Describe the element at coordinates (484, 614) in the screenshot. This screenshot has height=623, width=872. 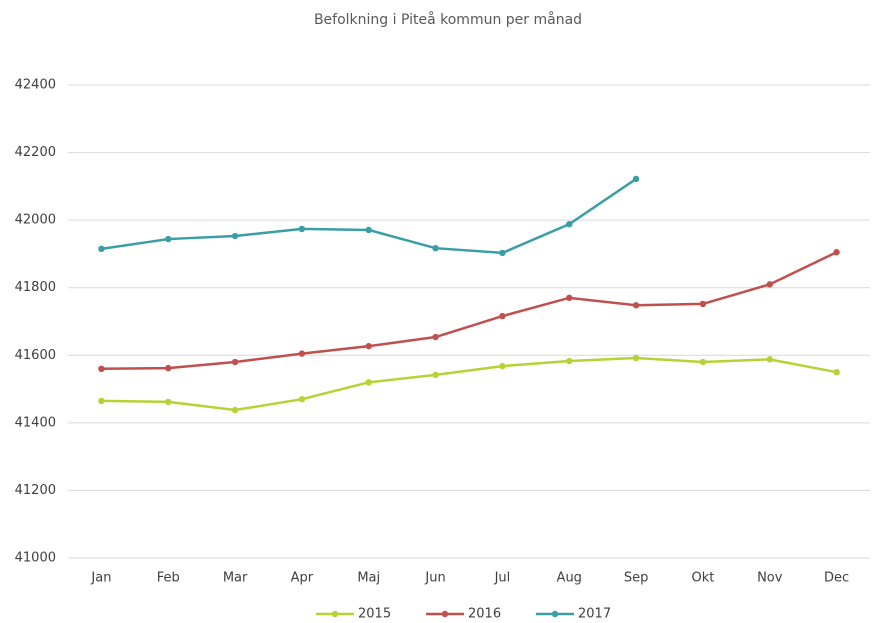
I see `legend-label: 2016` at that location.